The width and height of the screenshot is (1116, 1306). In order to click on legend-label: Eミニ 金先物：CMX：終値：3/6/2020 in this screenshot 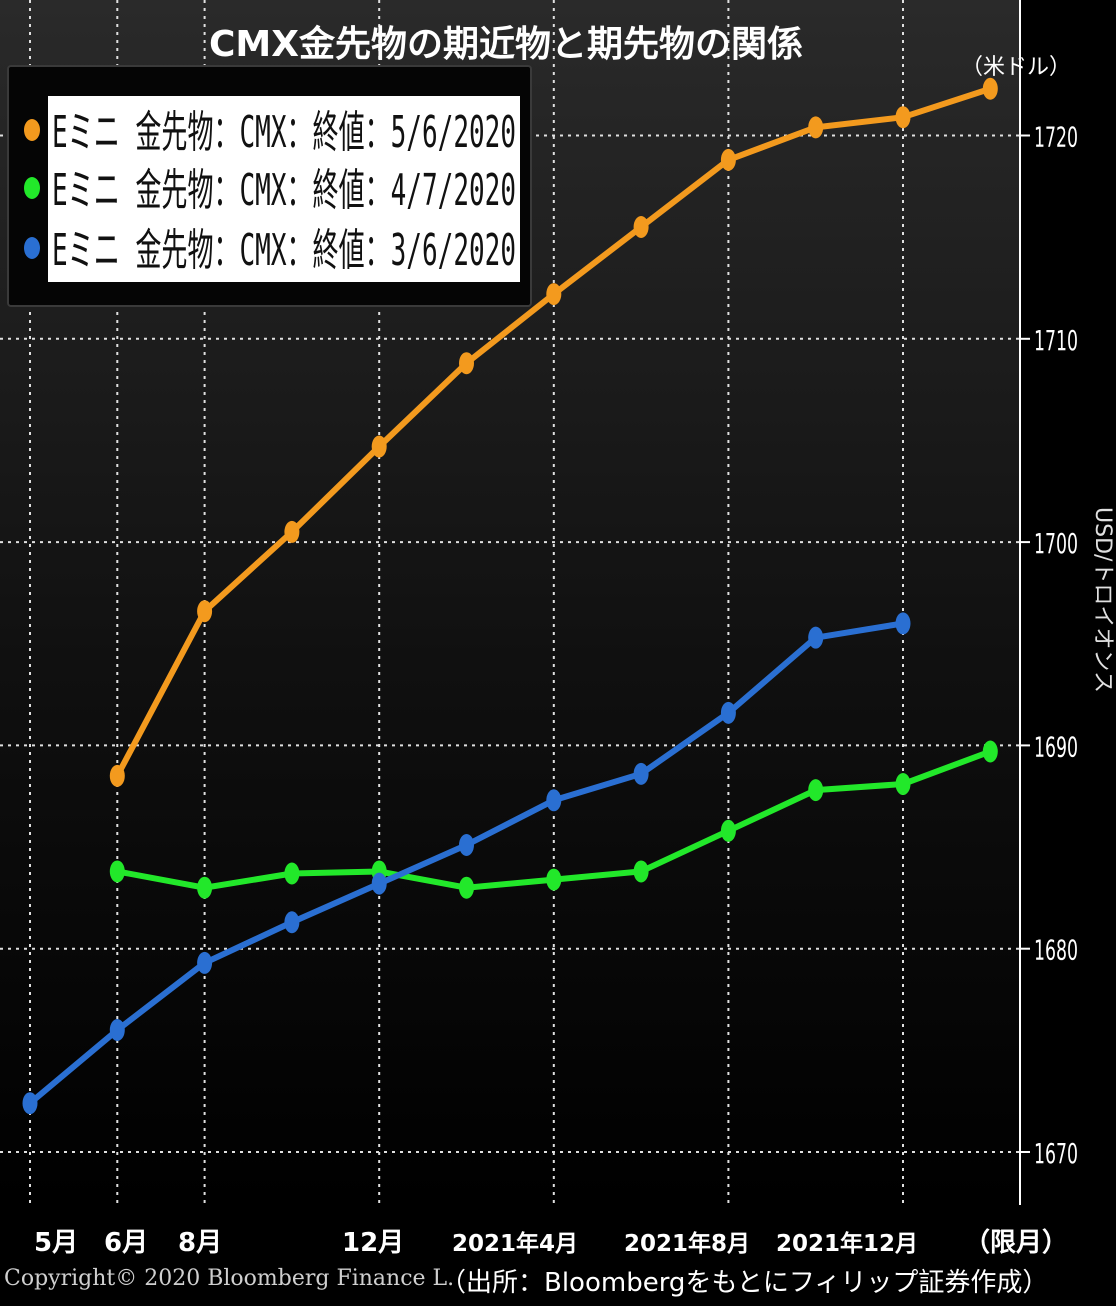, I will do `click(284, 250)`.